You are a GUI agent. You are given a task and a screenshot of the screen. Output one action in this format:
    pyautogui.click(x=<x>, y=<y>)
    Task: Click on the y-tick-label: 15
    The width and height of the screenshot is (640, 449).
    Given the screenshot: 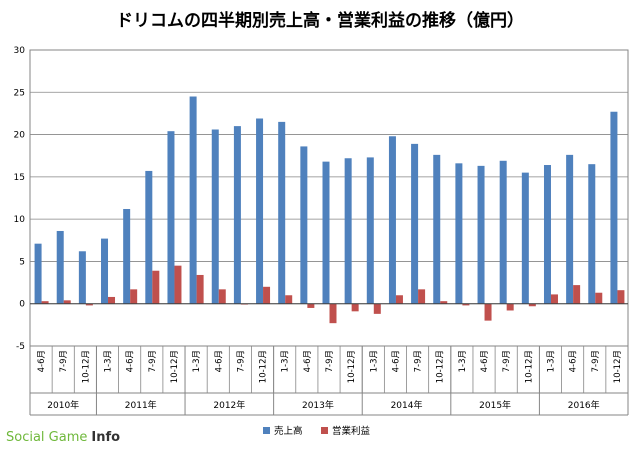 What is the action you would take?
    pyautogui.click(x=19, y=178)
    